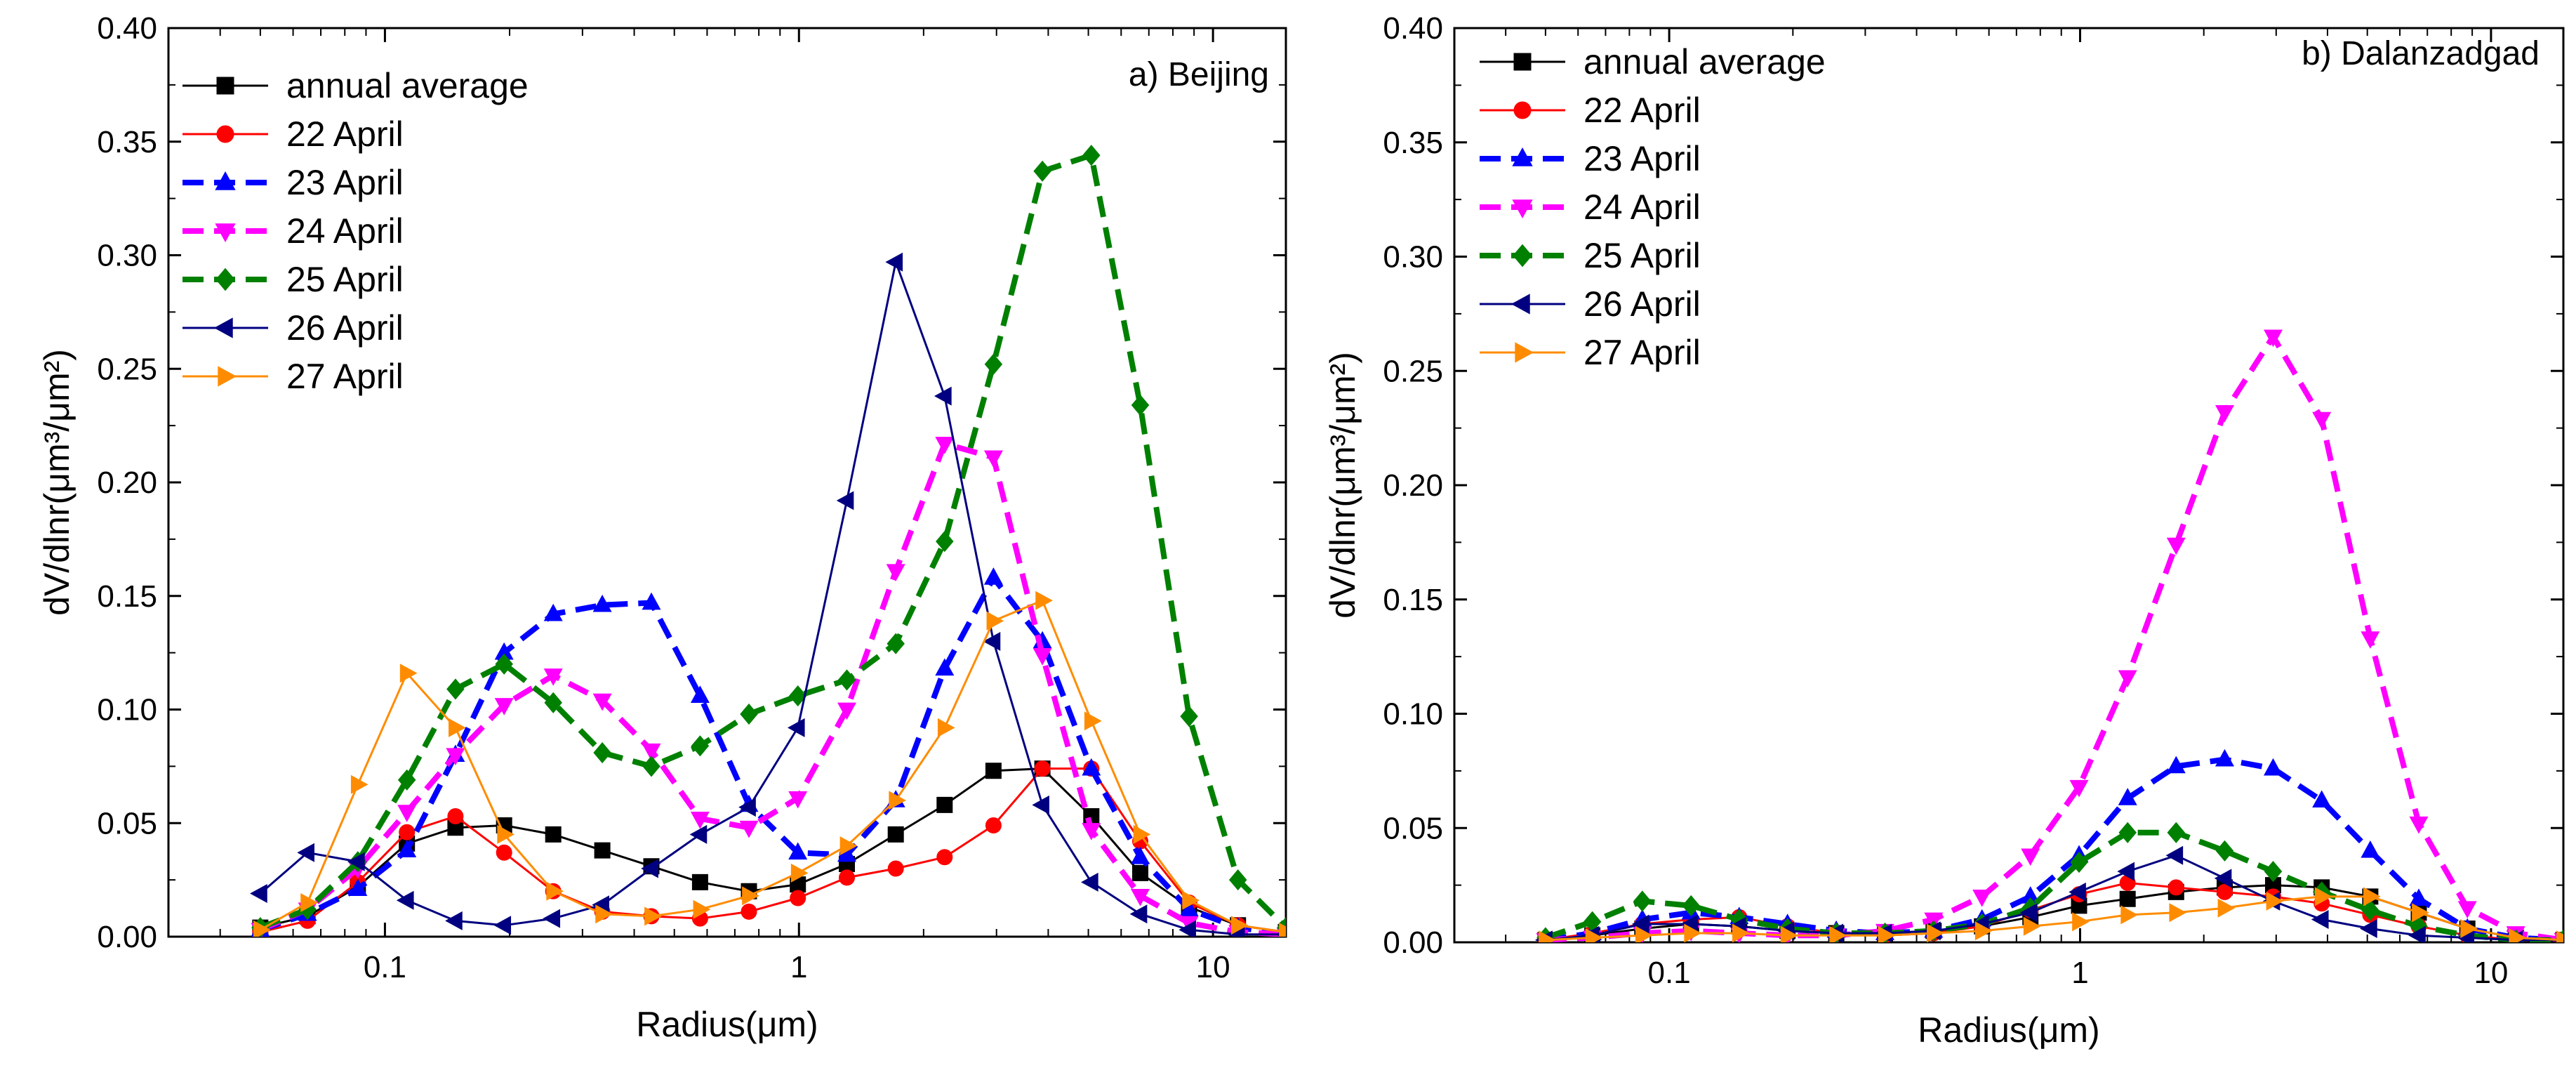 This screenshot has height=1075, width=2576. I want to click on x-tick-label: 0.1, so click(1670, 973).